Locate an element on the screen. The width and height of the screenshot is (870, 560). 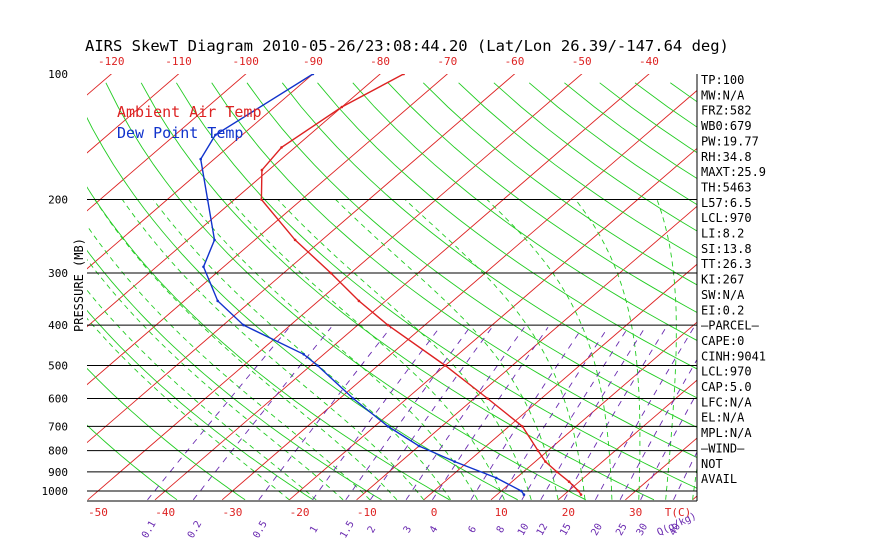
bottom-temperature-tick-label: -10 is located at coordinates (367, 512).